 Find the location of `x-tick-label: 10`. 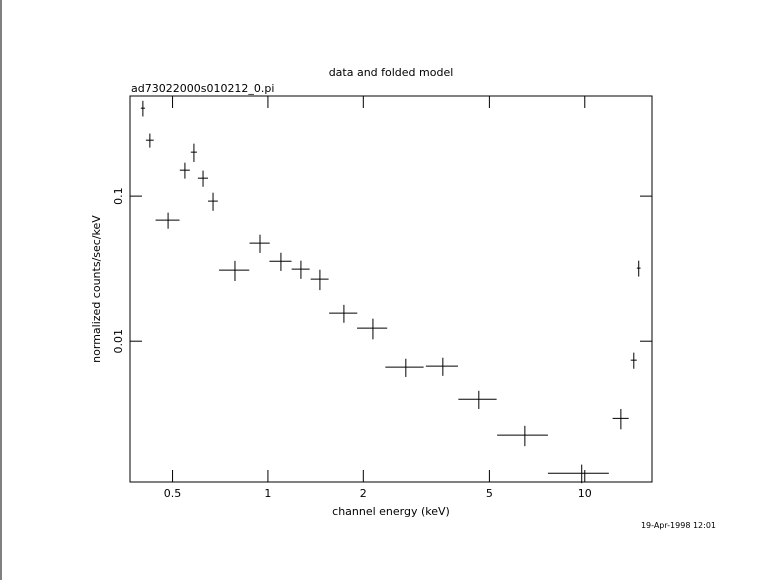

x-tick-label: 10 is located at coordinates (585, 493).